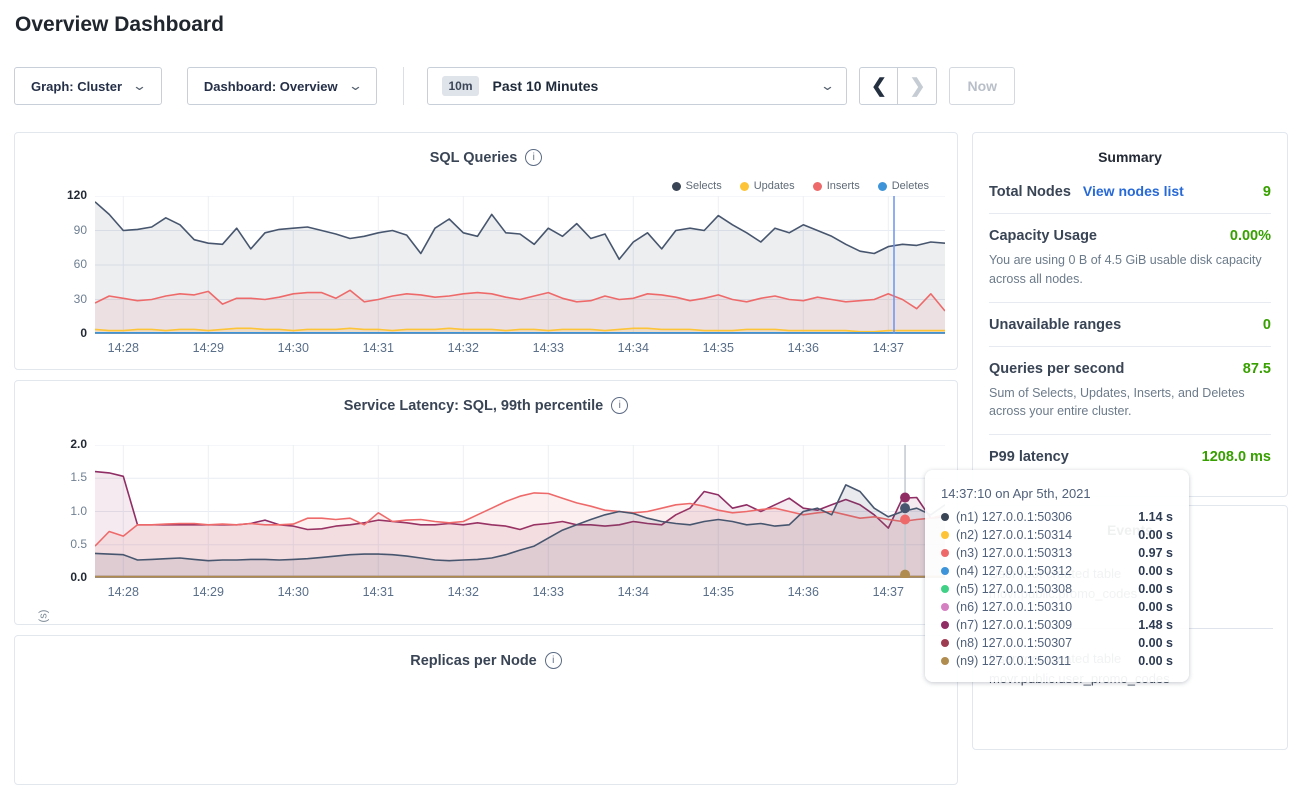 The height and width of the screenshot is (785, 1290). Describe the element at coordinates (1043, 493) in the screenshot. I see `tooltip-date: on Apr 5th, 2021` at that location.